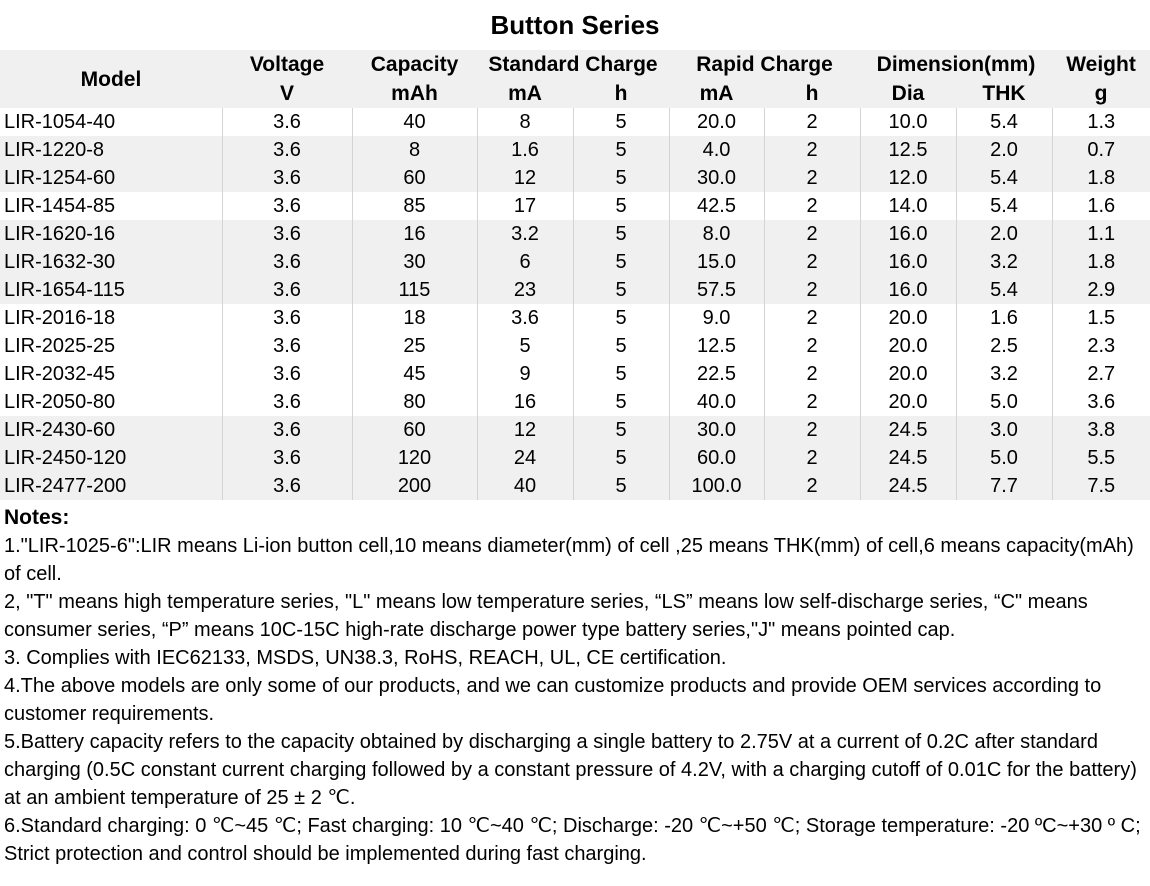 The width and height of the screenshot is (1150, 886). What do you see at coordinates (415, 374) in the screenshot?
I see `cell-capacity: 45` at bounding box center [415, 374].